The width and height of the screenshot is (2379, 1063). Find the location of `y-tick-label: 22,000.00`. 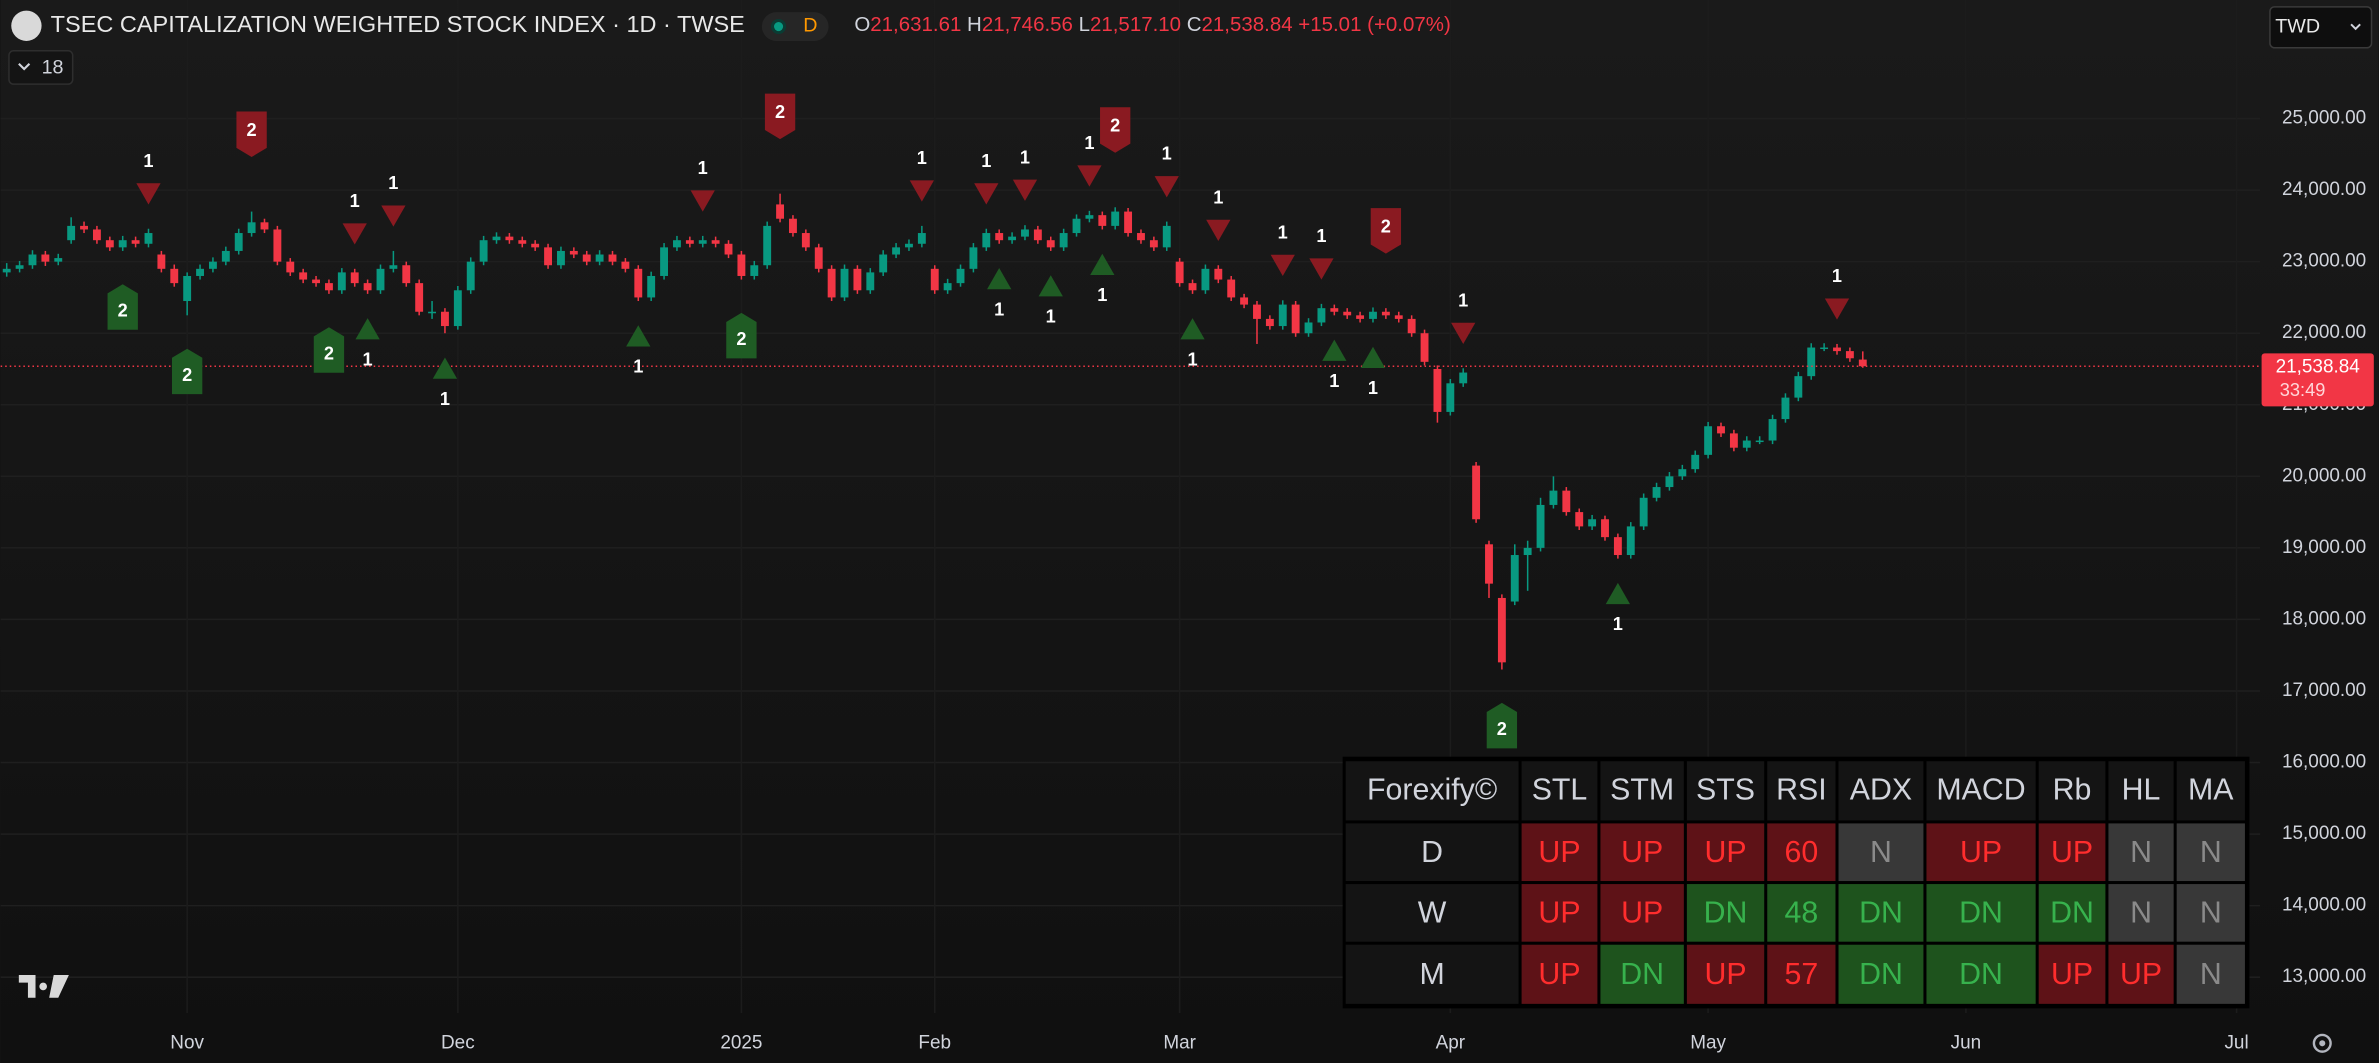

y-tick-label: 22,000.00 is located at coordinates (2324, 332).